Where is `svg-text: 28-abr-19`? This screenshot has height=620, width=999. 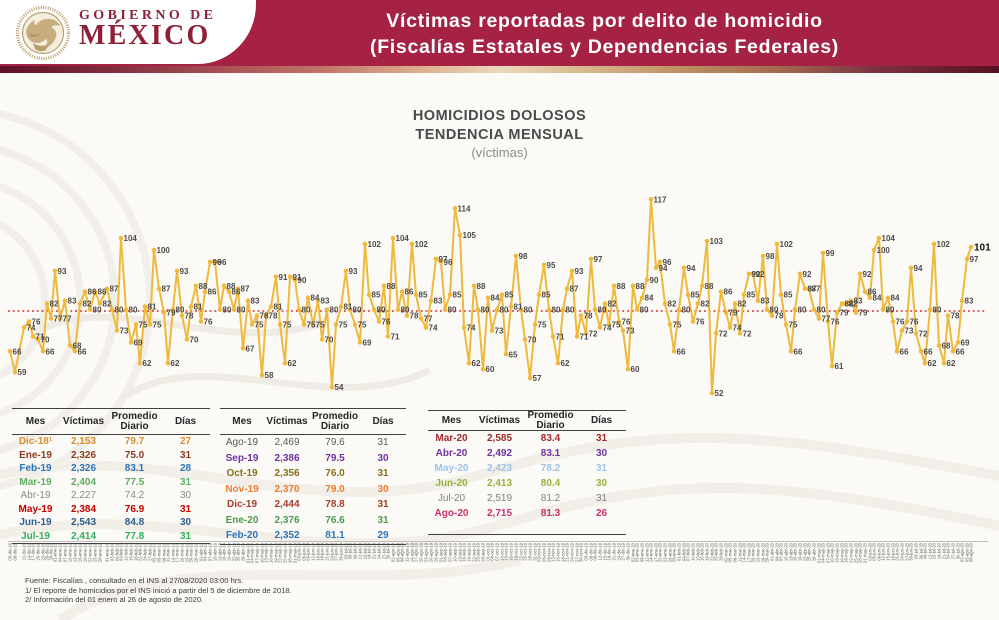
svg-text: 28-abr-19 is located at coordinates (243, 551).